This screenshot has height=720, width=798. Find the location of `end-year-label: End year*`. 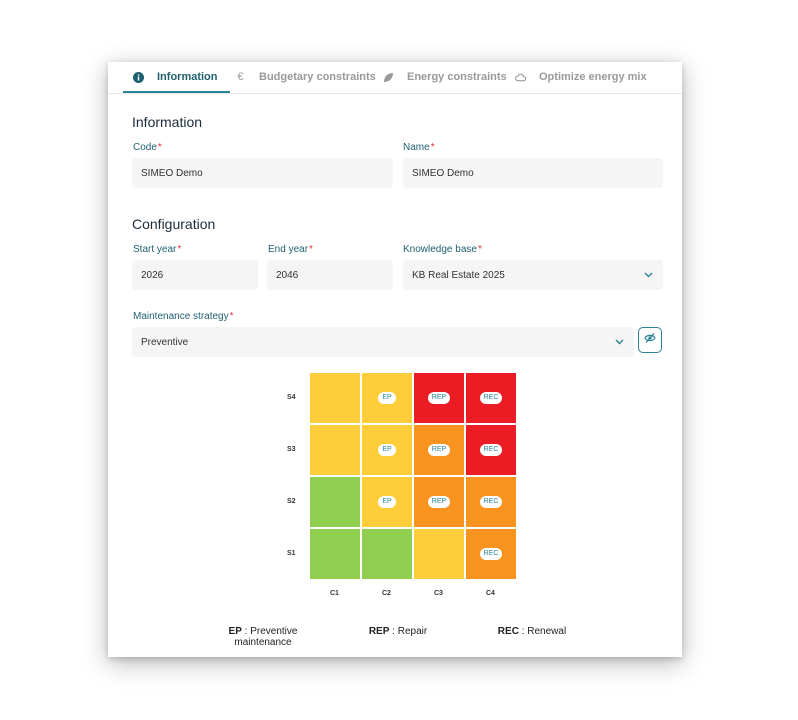

end-year-label: End year* is located at coordinates (290, 249).